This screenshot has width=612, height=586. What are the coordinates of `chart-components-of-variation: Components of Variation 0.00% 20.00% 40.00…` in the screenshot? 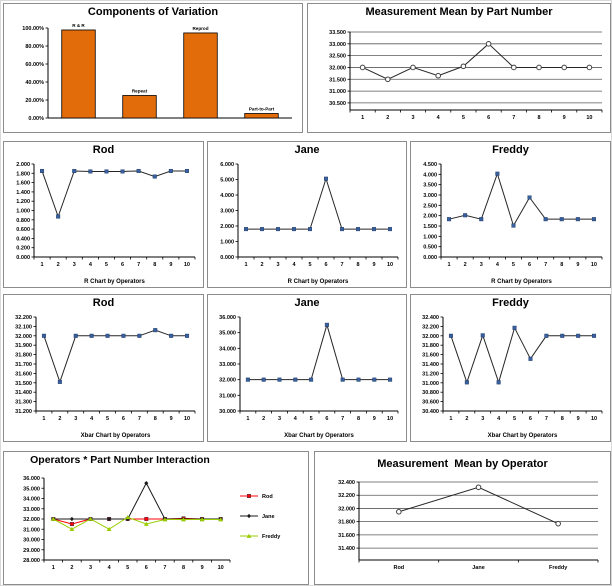 It's located at (153, 68).